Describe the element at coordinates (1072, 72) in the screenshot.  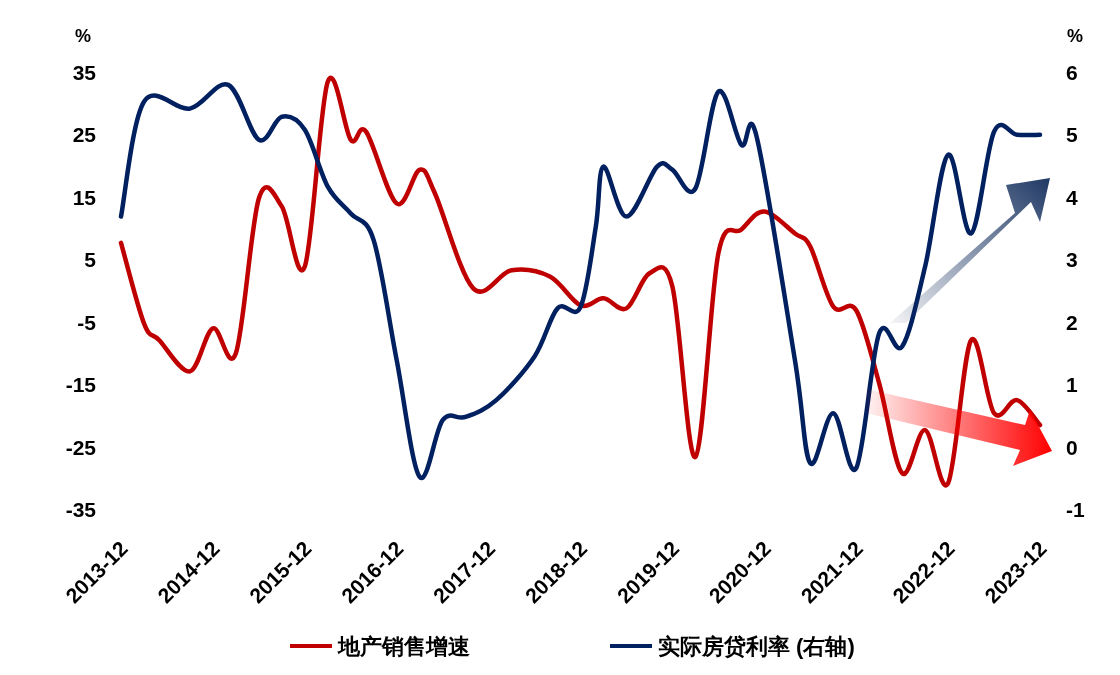
I see `y2-tick-label: 6` at that location.